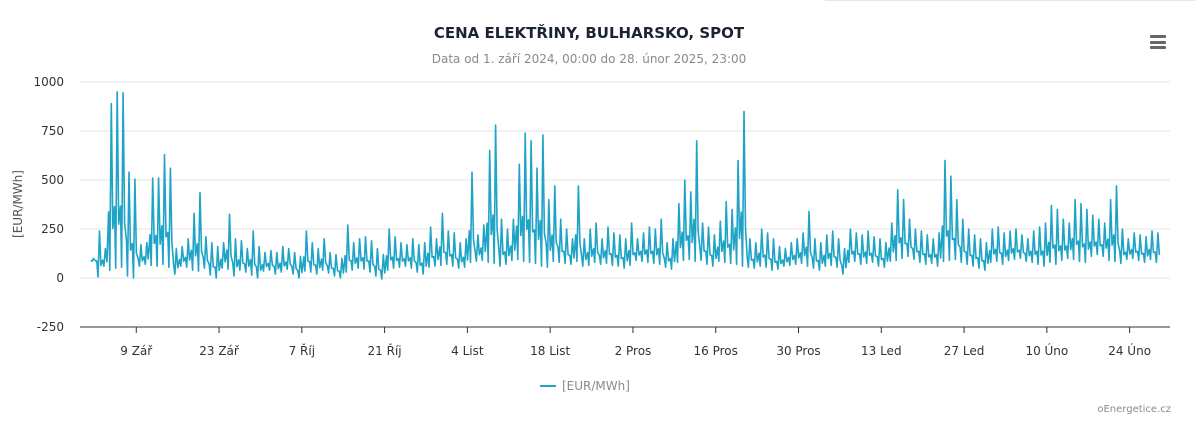 The width and height of the screenshot is (1195, 447). I want to click on x-tick-label: 4 List, so click(467, 351).